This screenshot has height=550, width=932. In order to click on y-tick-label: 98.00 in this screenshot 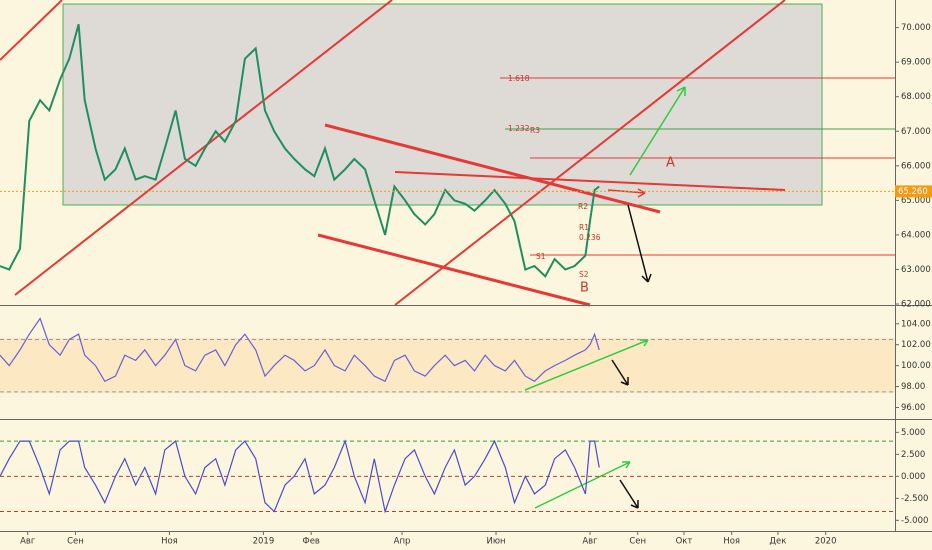, I will do `click(913, 387)`.